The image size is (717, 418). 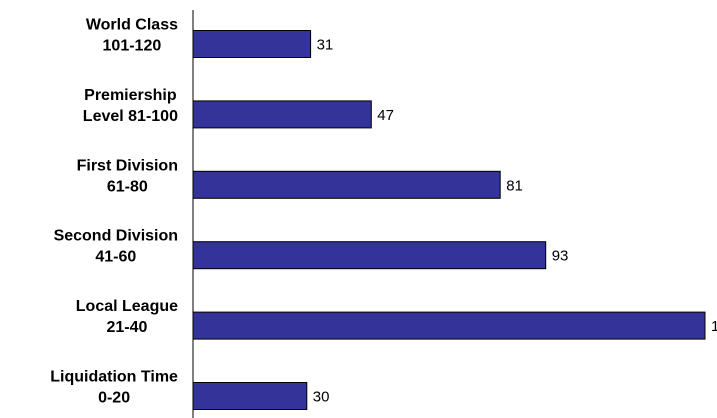 I want to click on category-label-line: World Class, so click(x=132, y=25).